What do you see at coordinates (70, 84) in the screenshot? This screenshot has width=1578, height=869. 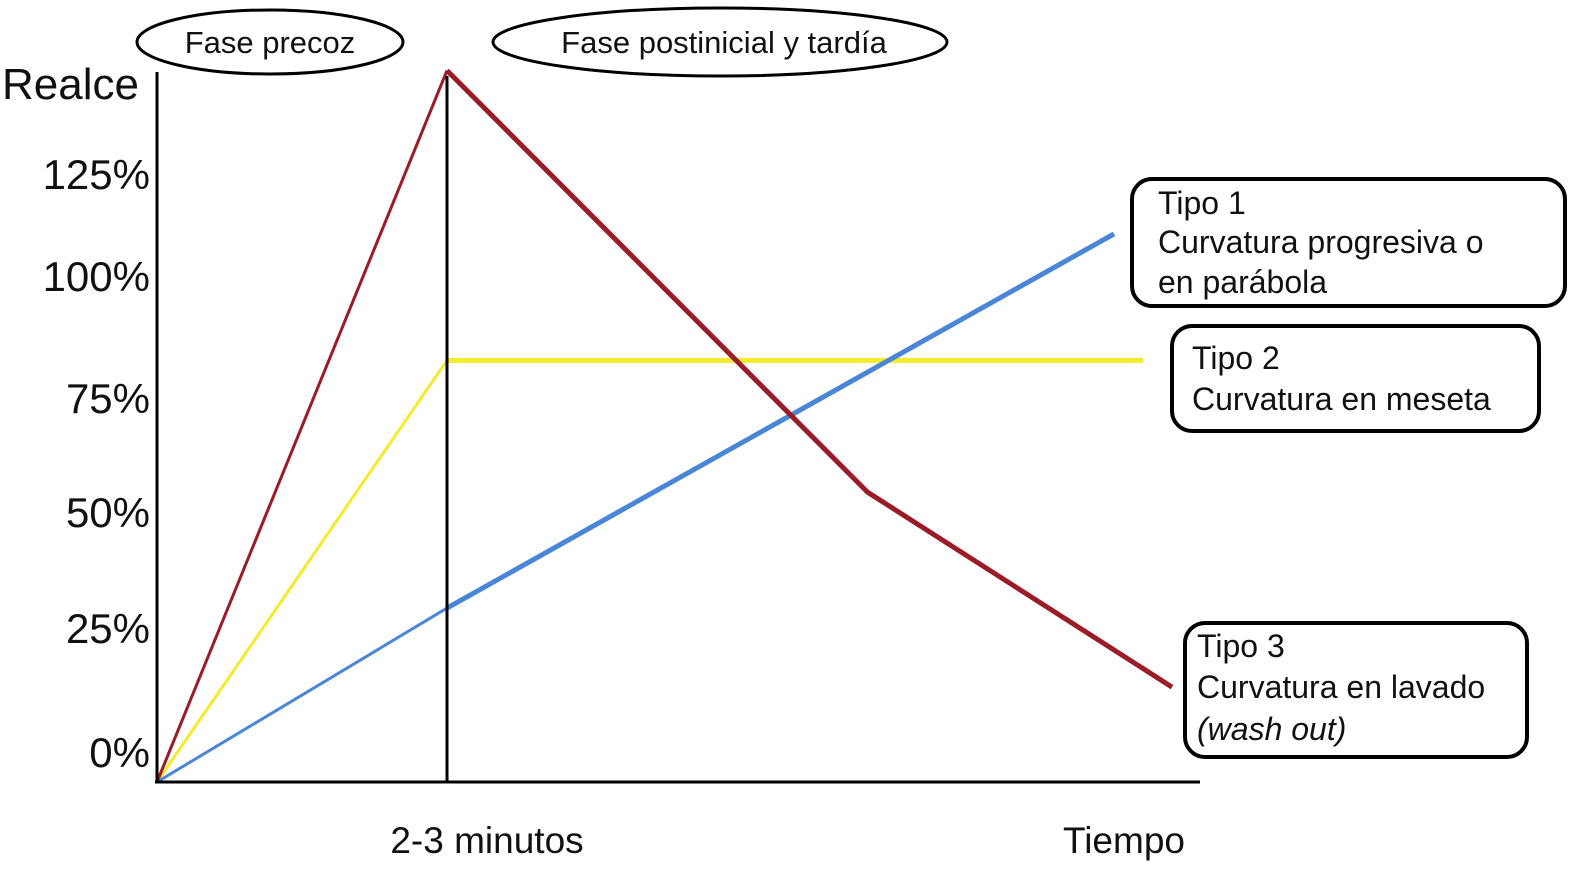 I see `y-axis-label: Realce` at bounding box center [70, 84].